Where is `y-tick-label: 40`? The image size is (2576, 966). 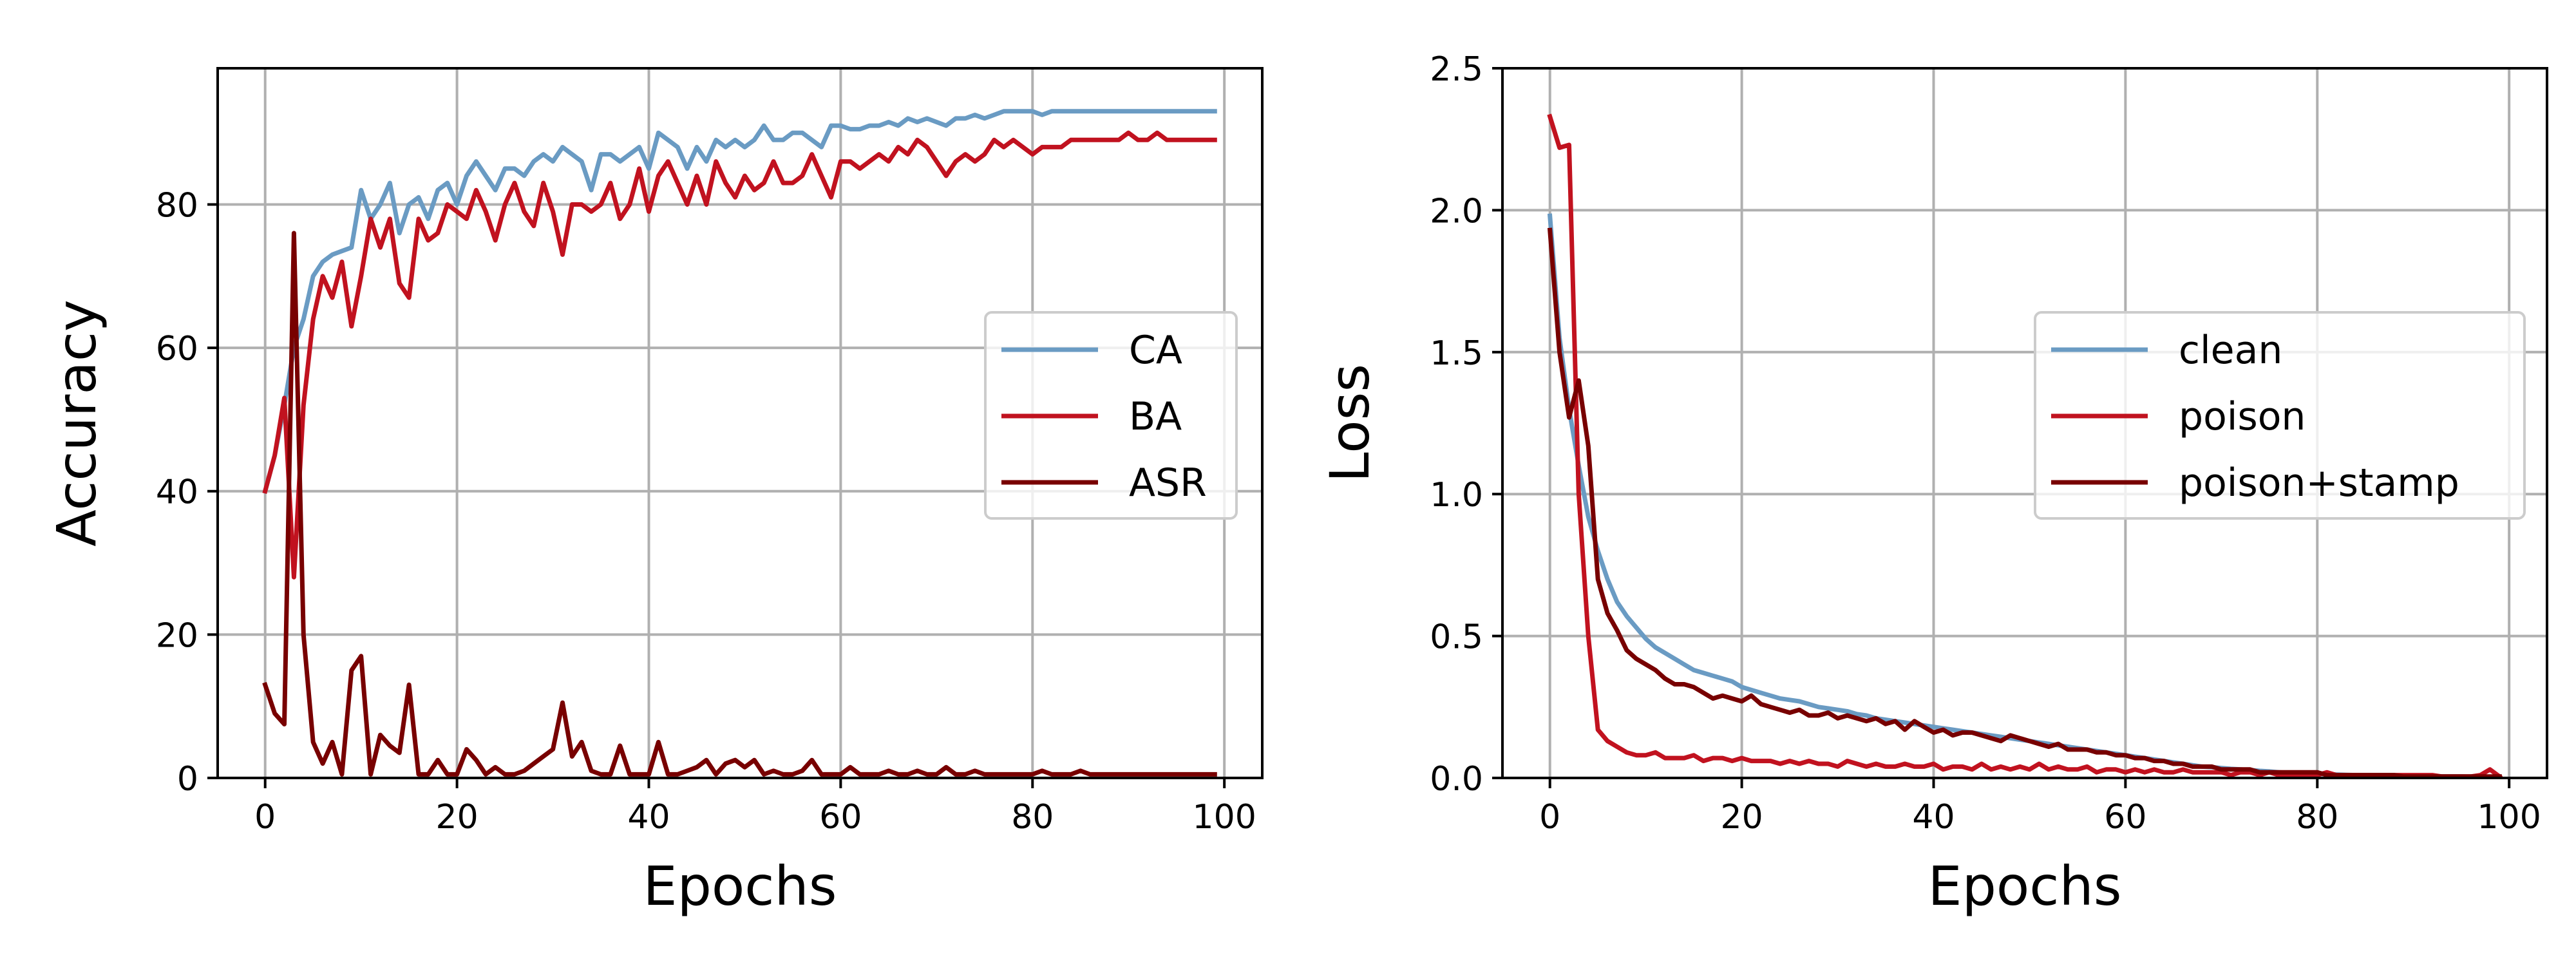
y-tick-label: 40 is located at coordinates (177, 493).